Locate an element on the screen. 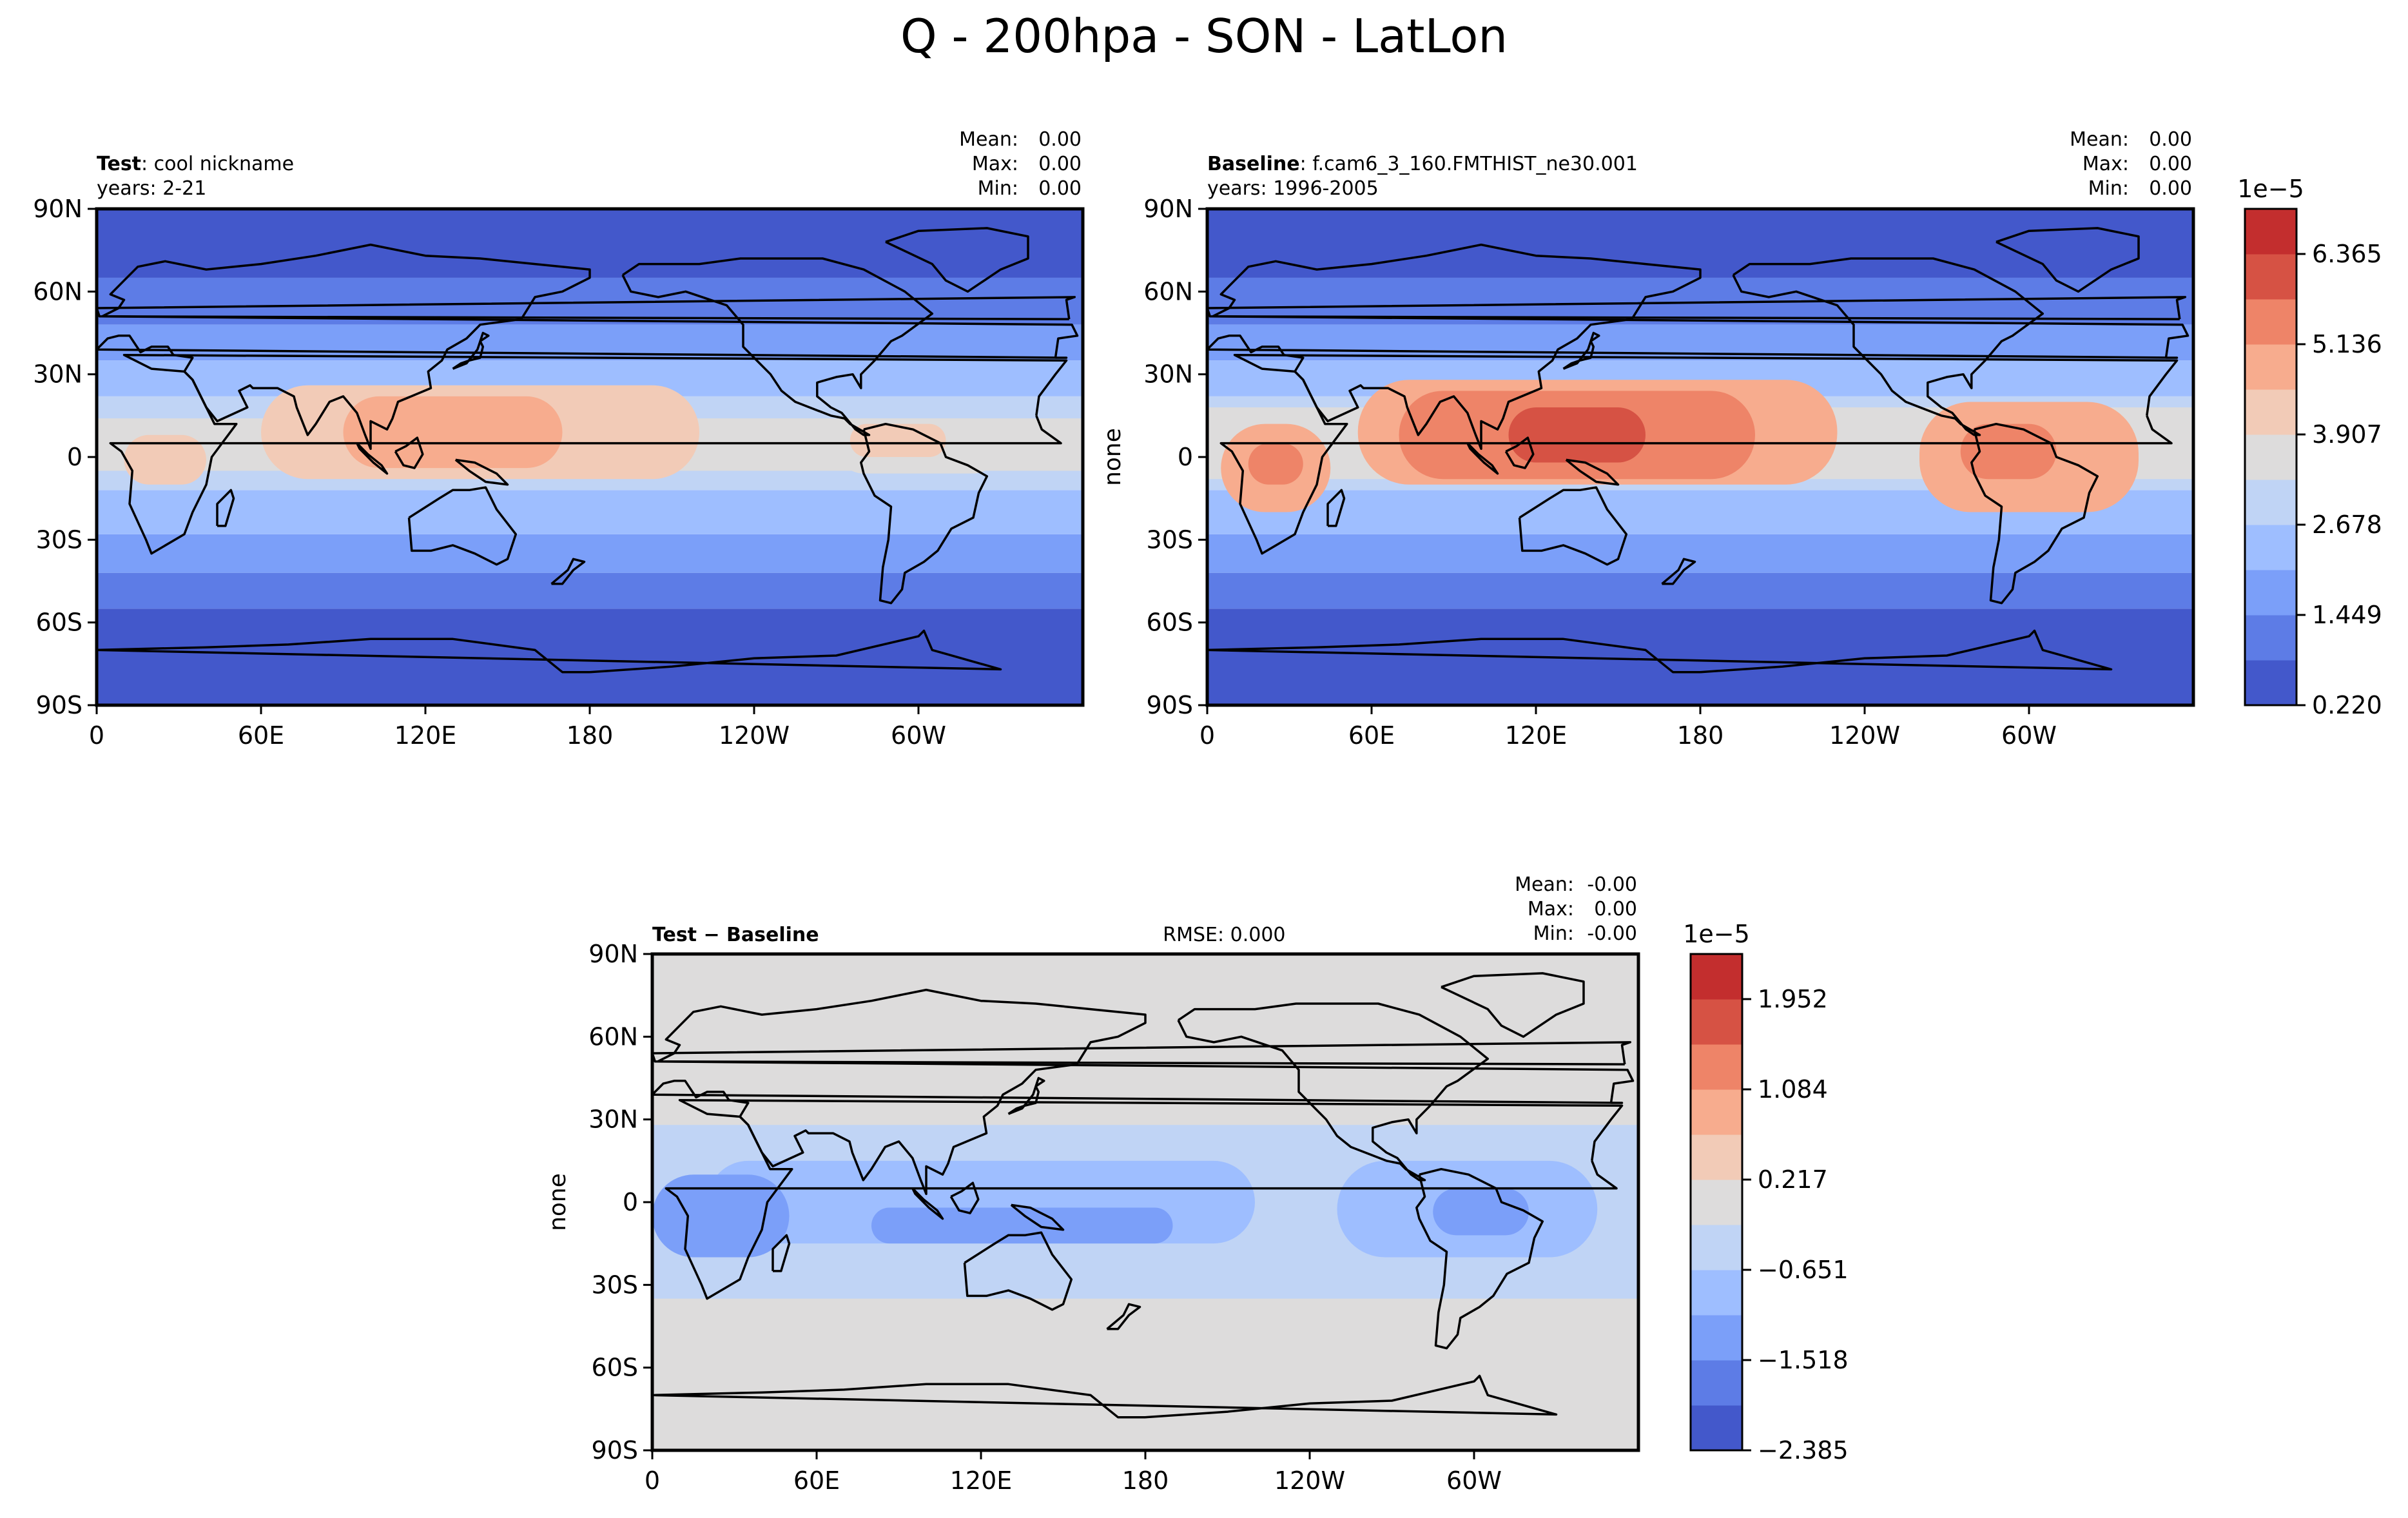 The height and width of the screenshot is (1518, 2408). stat-value-2: 0.00 is located at coordinates (1060, 188).